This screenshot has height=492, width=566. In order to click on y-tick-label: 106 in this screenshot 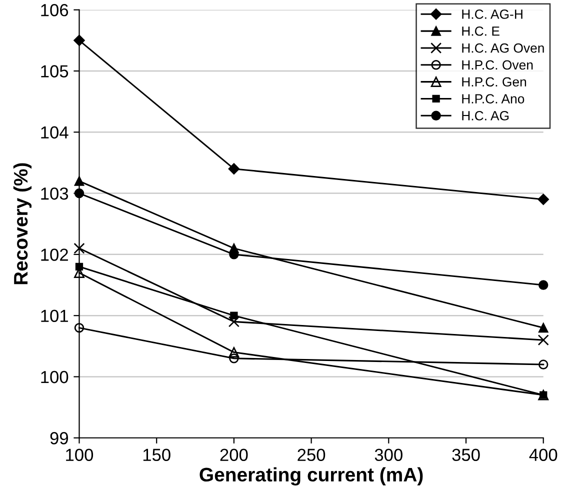, I will do `click(54, 10)`.